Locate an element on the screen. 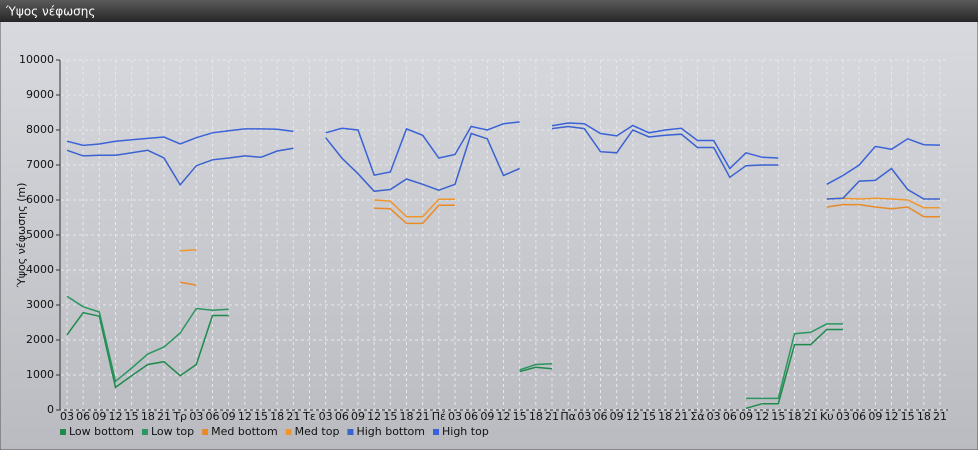 This screenshot has width=978, height=450. title-bar is located at coordinates (489, 11).